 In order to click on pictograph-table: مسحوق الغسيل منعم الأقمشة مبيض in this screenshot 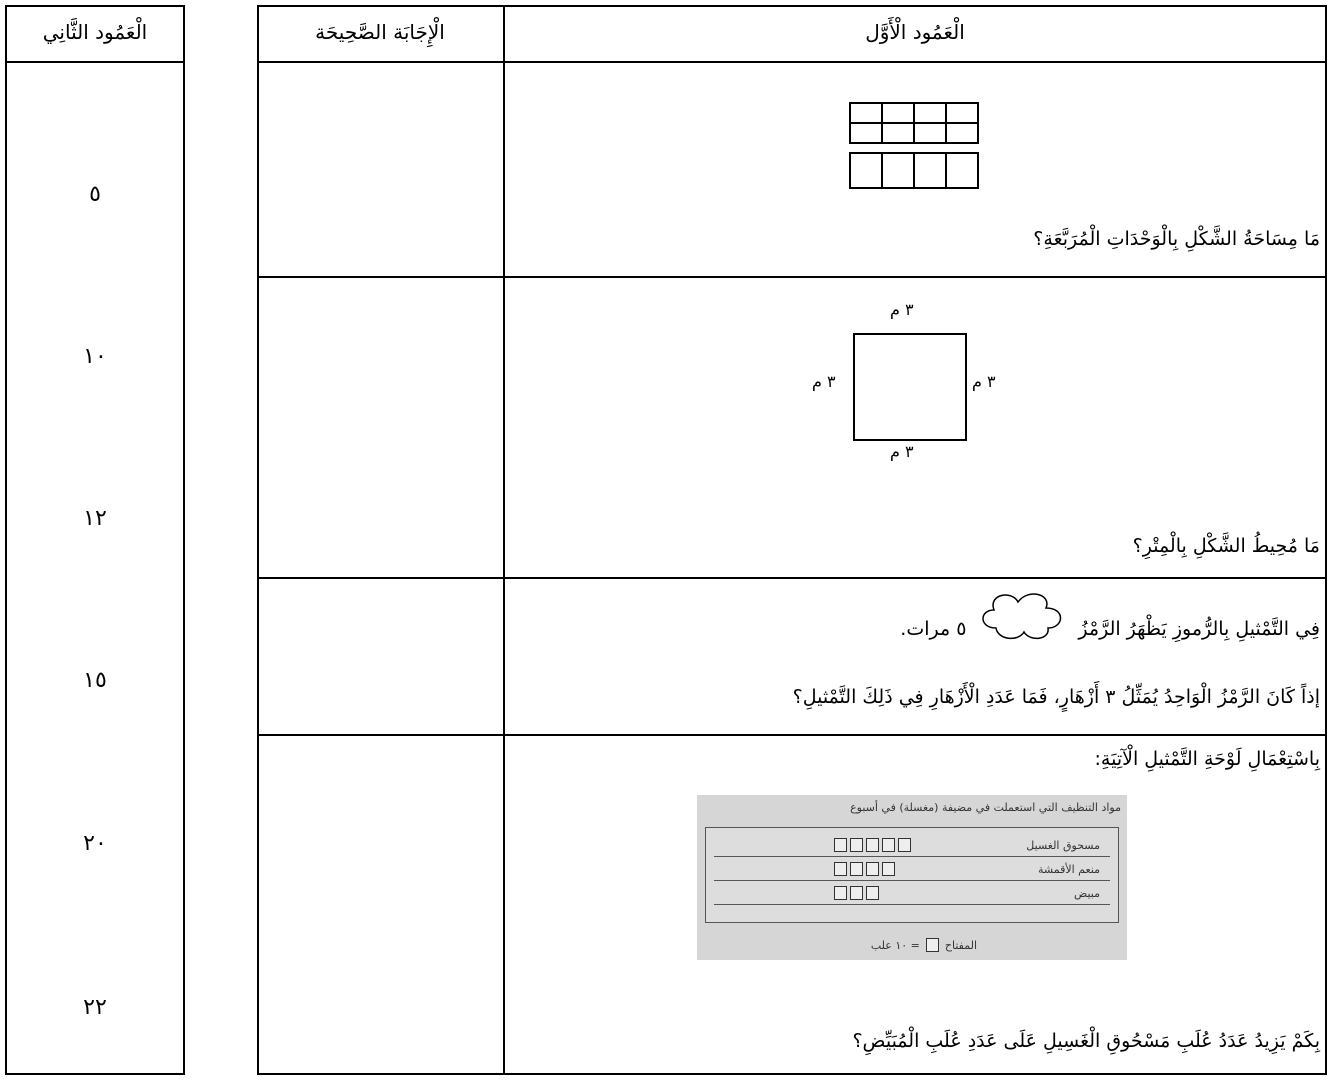, I will do `click(912, 875)`.